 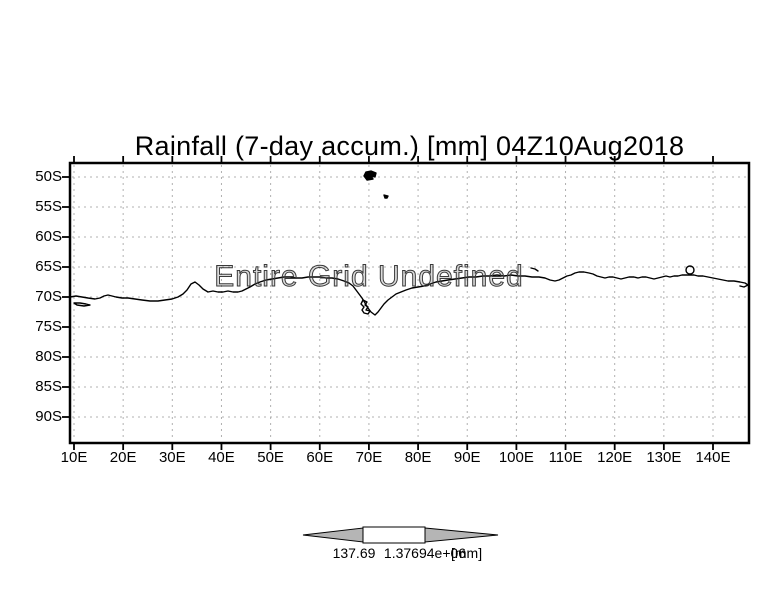 I want to click on lat-tick-label: 80S, so click(x=48, y=356).